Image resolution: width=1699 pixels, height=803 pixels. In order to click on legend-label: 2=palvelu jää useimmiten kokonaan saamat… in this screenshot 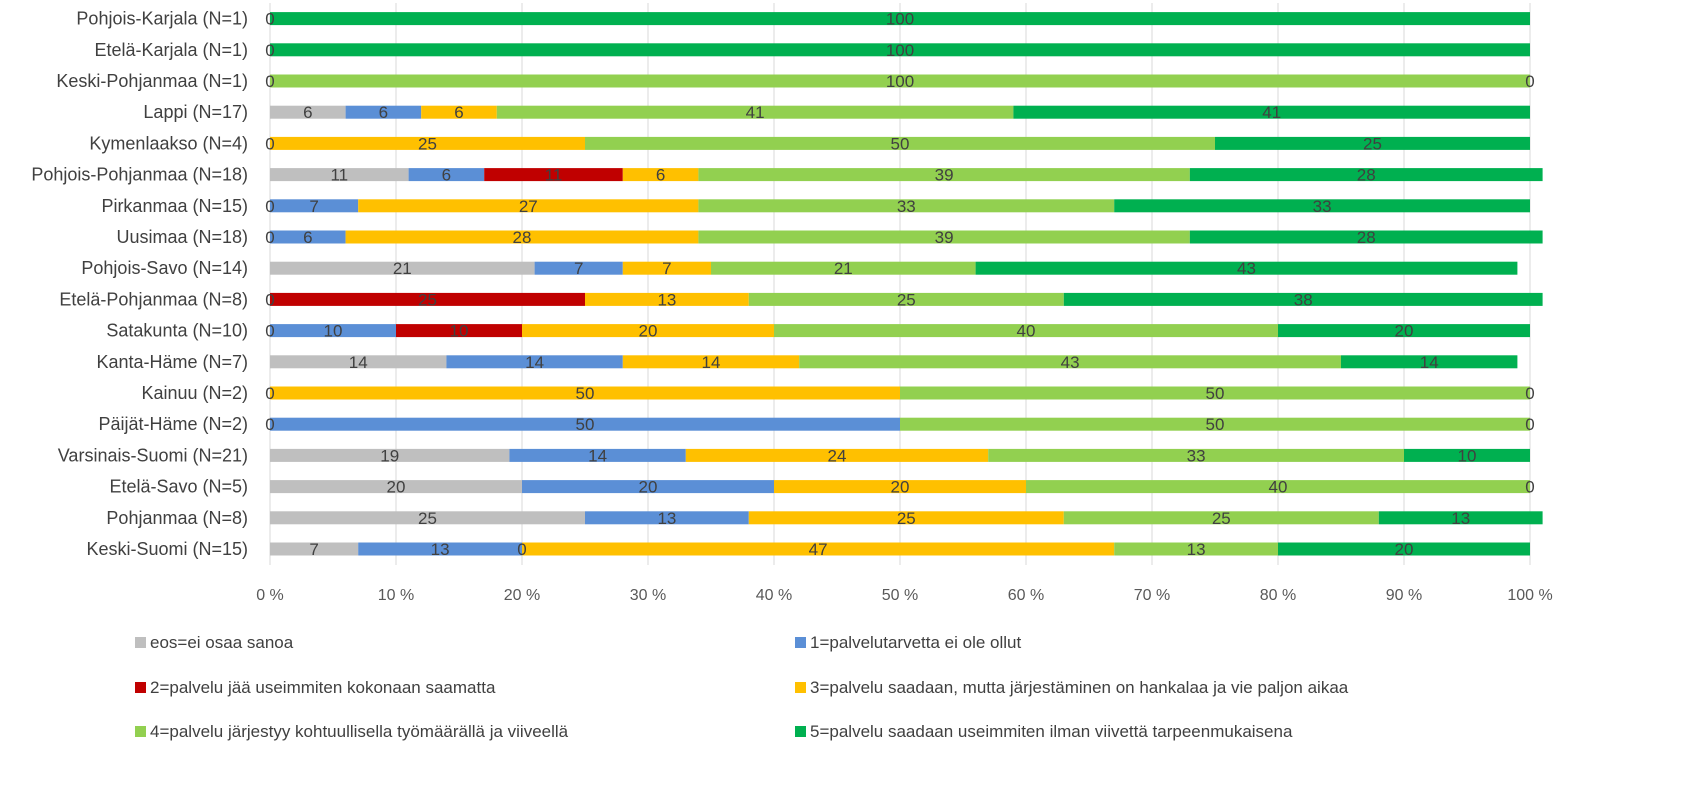, I will do `click(323, 687)`.